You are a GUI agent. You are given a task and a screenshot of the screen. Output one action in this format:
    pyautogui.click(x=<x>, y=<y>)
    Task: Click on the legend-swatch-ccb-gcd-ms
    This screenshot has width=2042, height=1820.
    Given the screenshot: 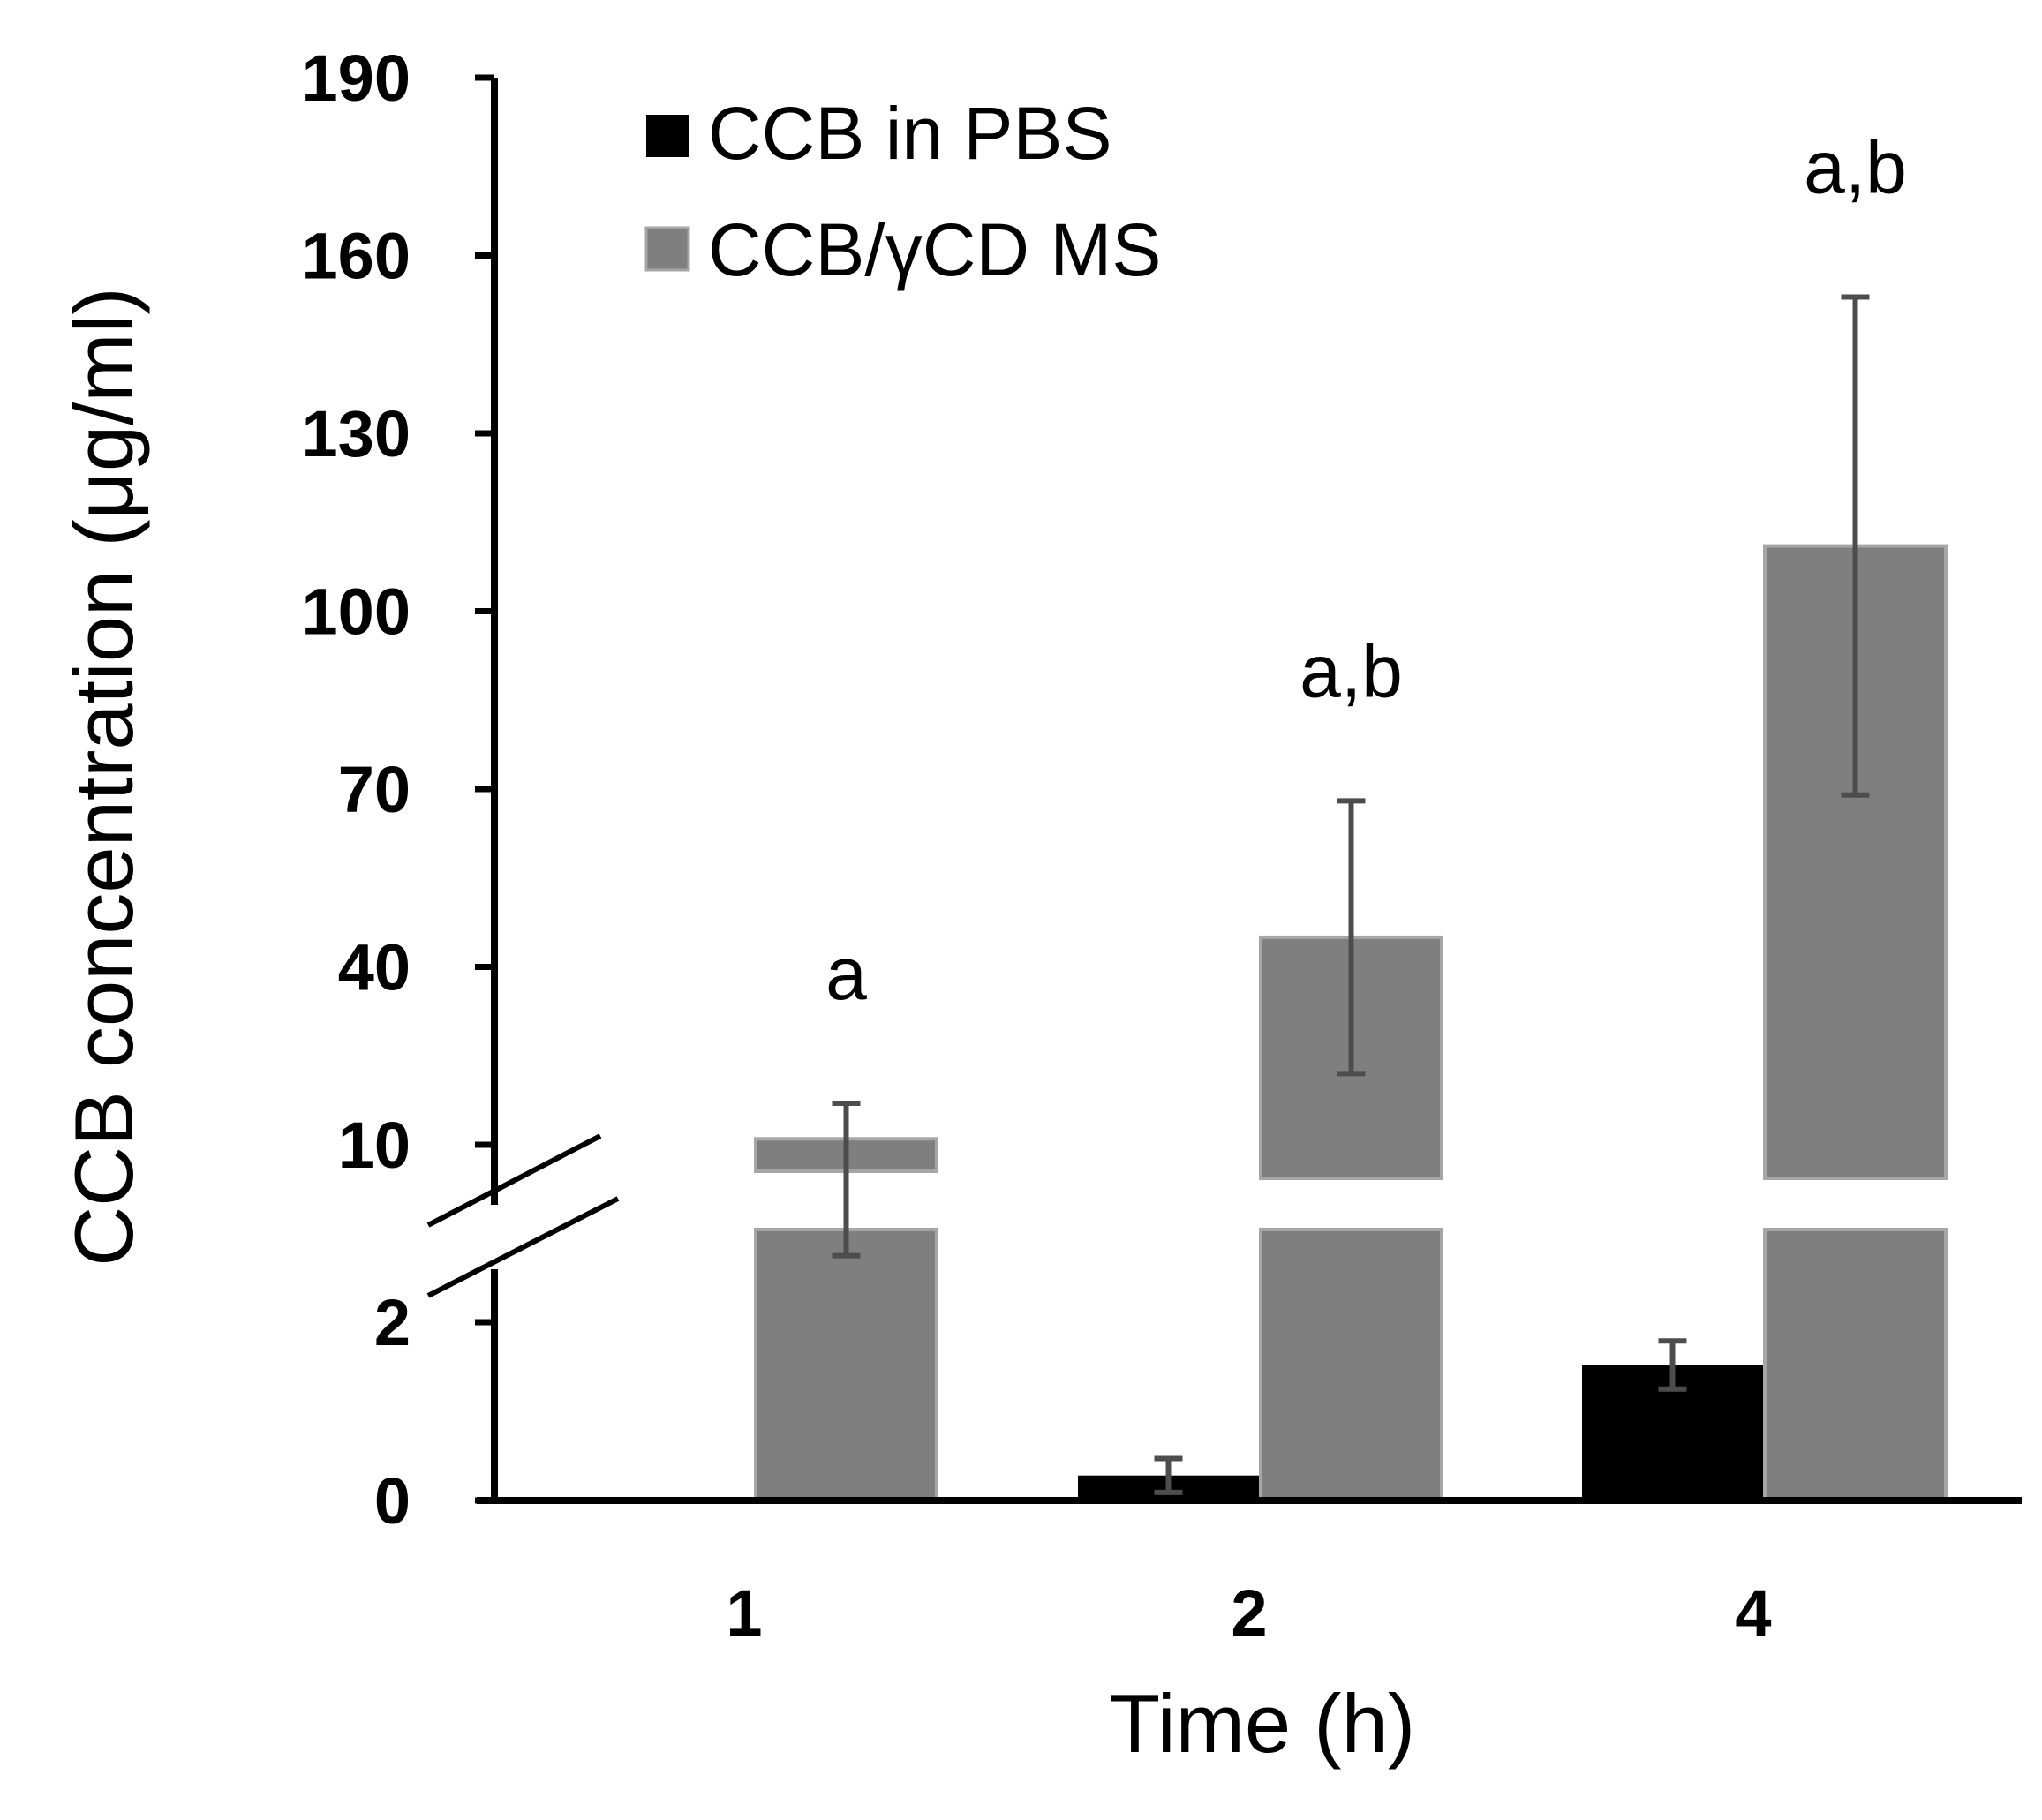 What is the action you would take?
    pyautogui.click(x=667, y=249)
    